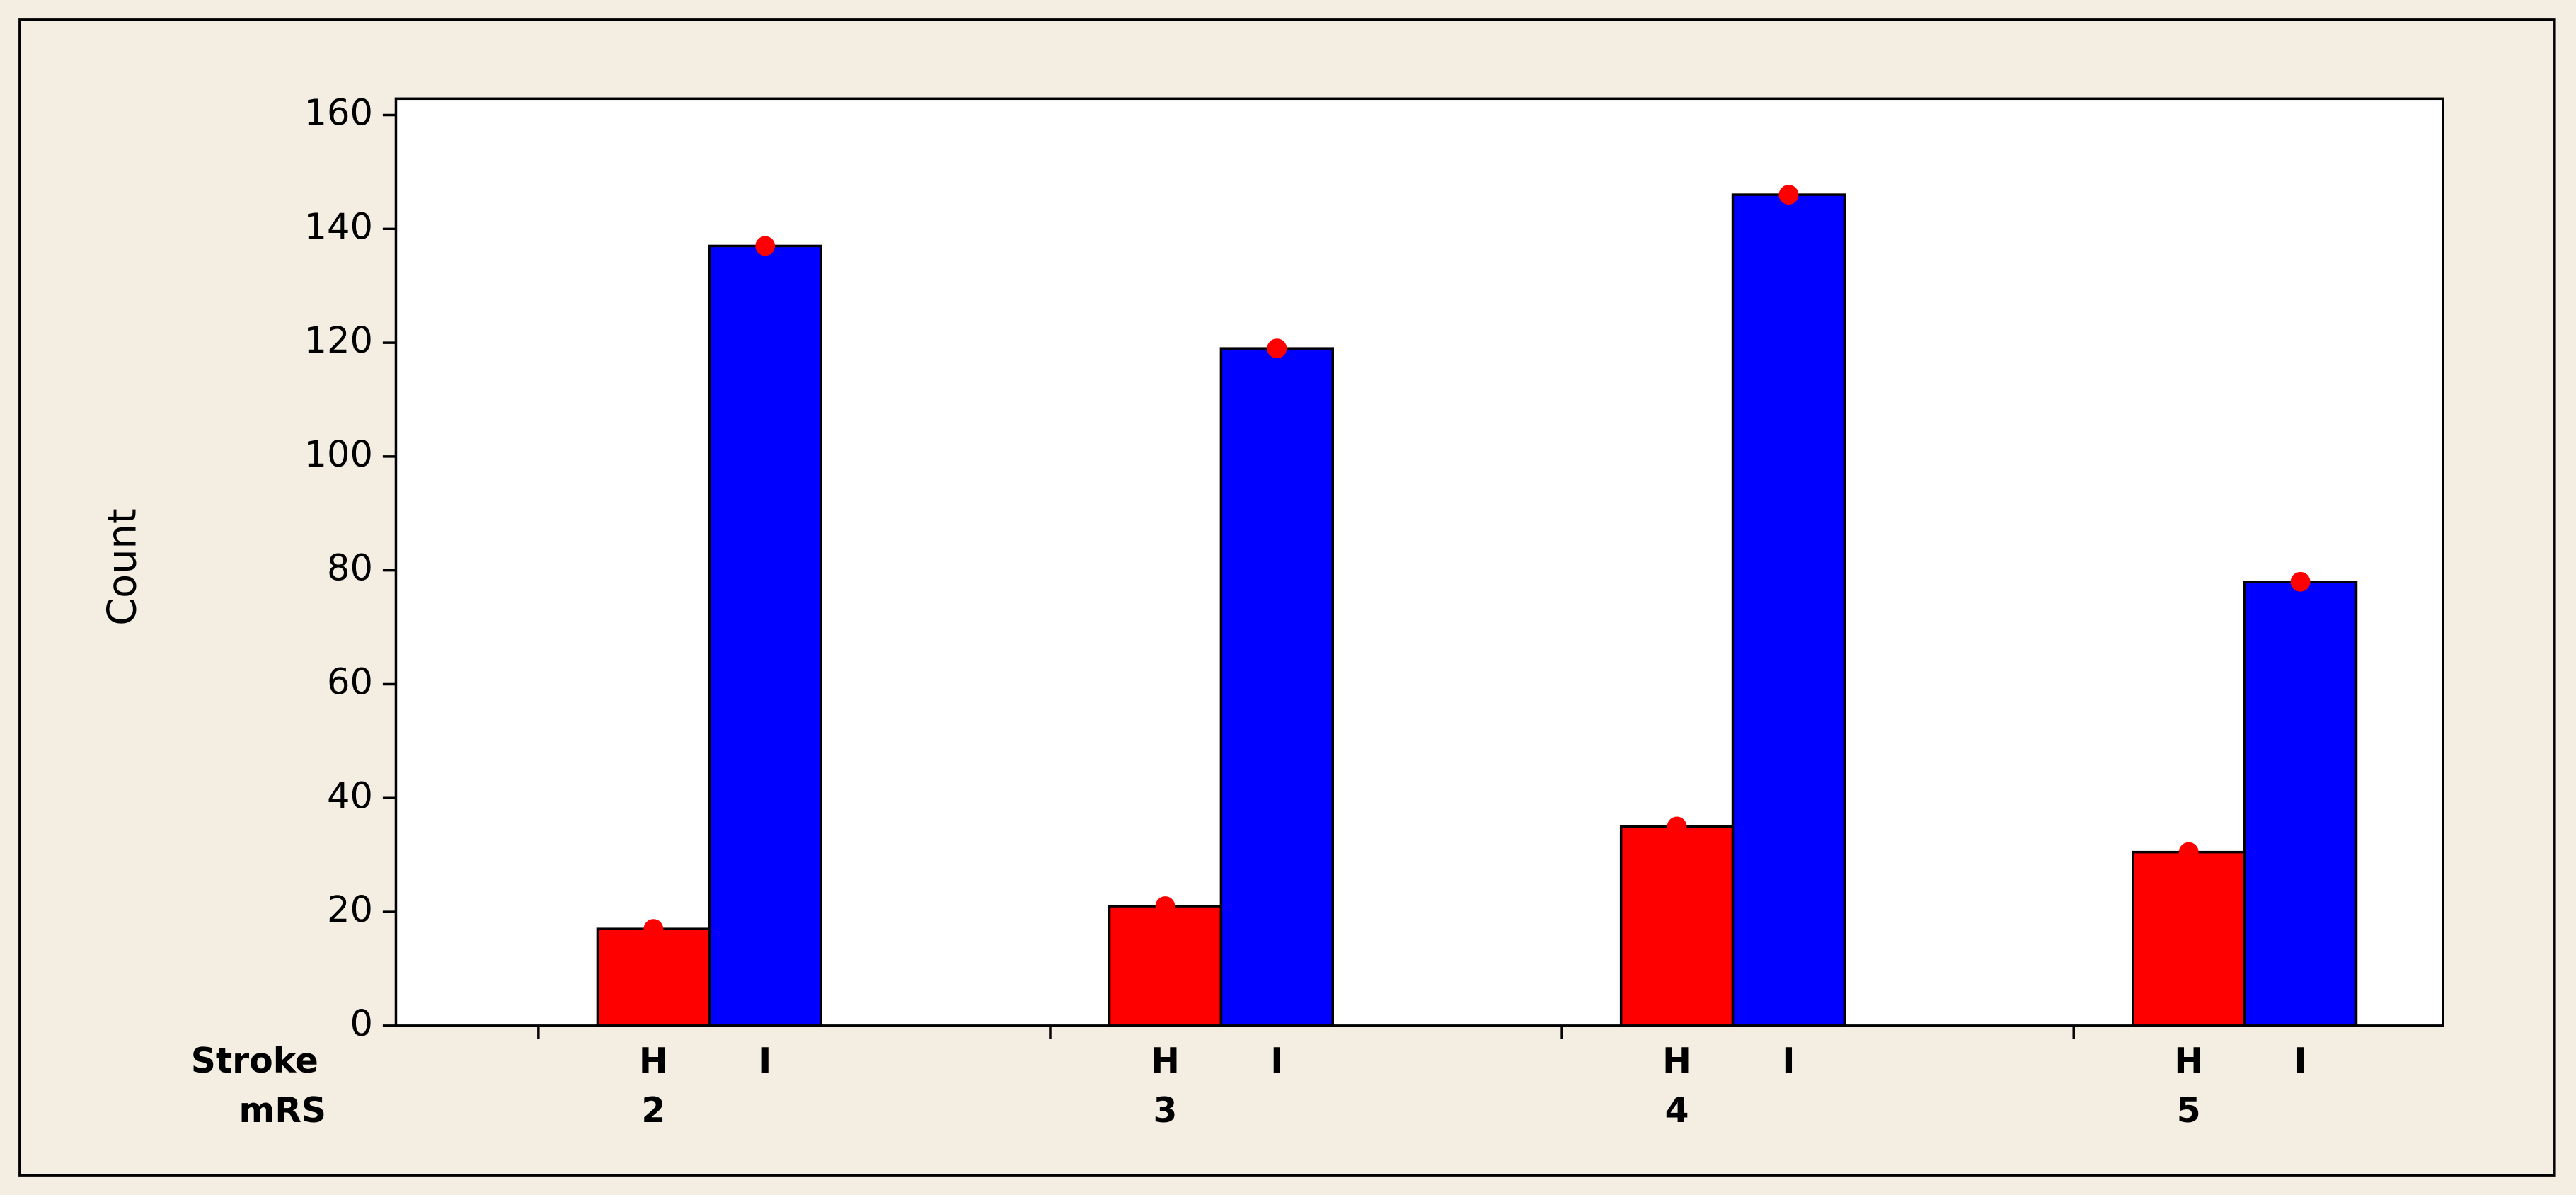  I want to click on y-tick-label: 20, so click(350, 910).